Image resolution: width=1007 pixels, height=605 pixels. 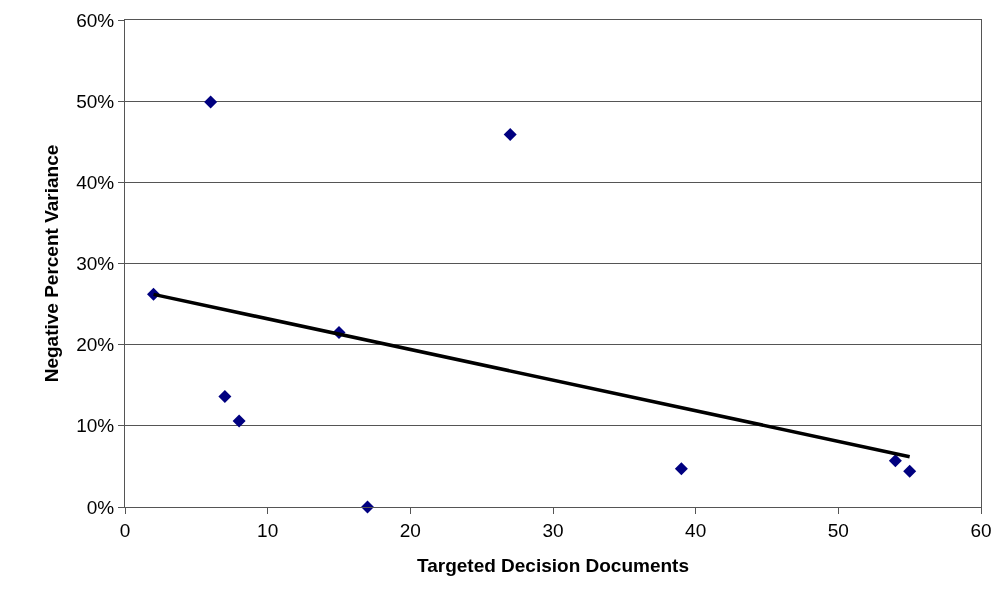 I want to click on y-tick-label: 30%, so click(x=95, y=264).